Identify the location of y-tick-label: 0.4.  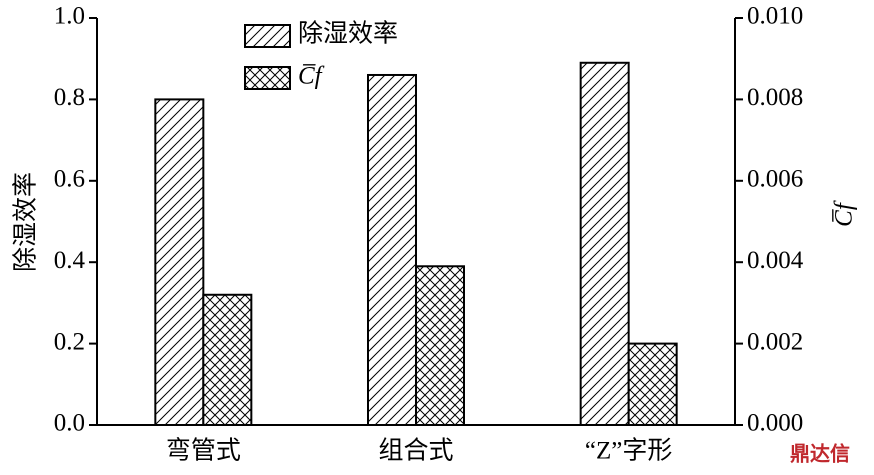
(70, 260).